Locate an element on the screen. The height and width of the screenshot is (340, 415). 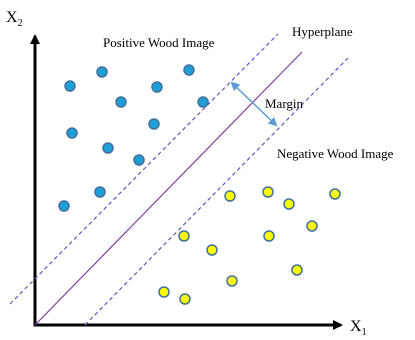
y-axis-label: X2 is located at coordinates (14, 19).